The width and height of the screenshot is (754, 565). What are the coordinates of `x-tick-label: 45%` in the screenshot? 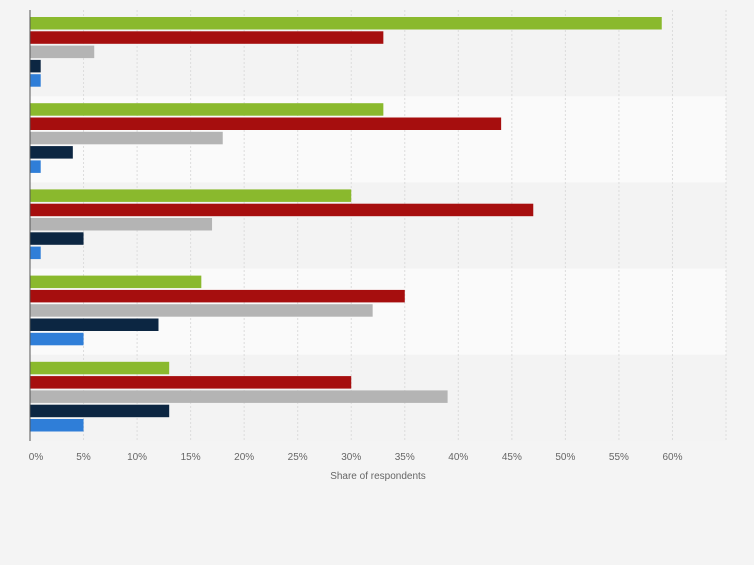 It's located at (512, 457).